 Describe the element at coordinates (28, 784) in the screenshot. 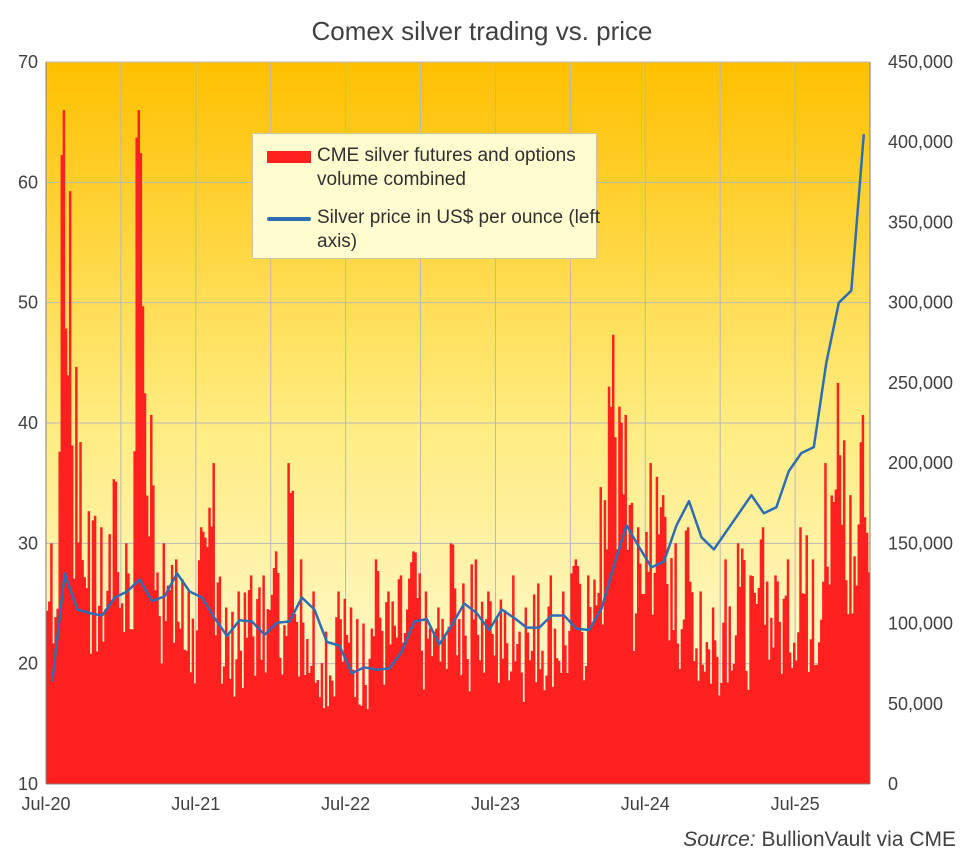

I see `left-tick-label: 10` at that location.